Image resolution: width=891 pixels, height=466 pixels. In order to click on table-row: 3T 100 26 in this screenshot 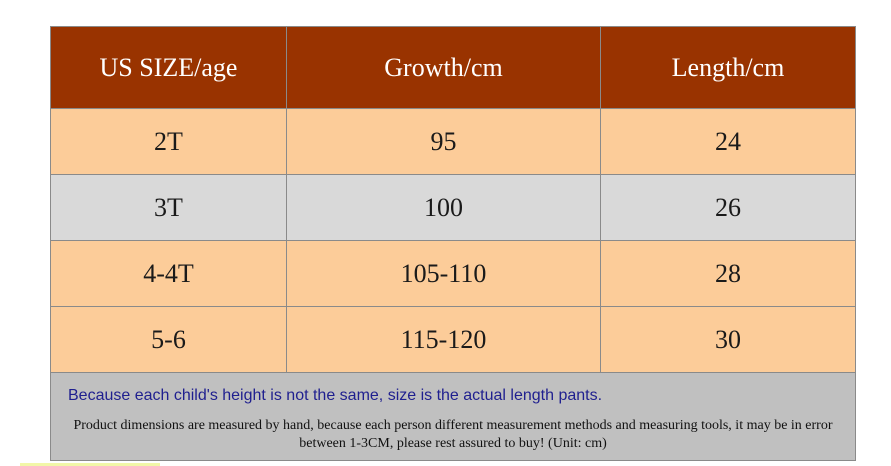, I will do `click(453, 207)`.